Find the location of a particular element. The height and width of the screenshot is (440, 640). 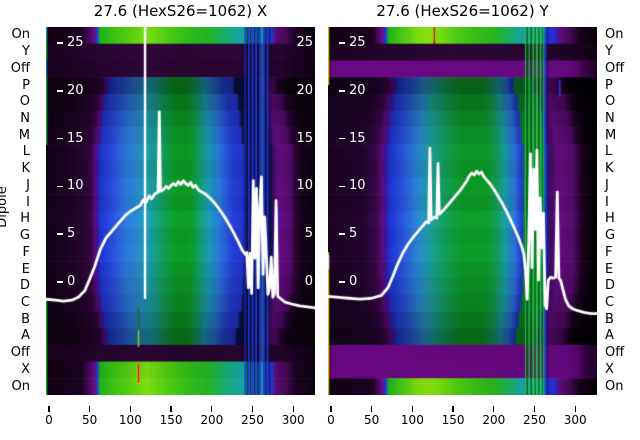

inner-axis-tick-label-right: 5 is located at coordinates (308, 234).